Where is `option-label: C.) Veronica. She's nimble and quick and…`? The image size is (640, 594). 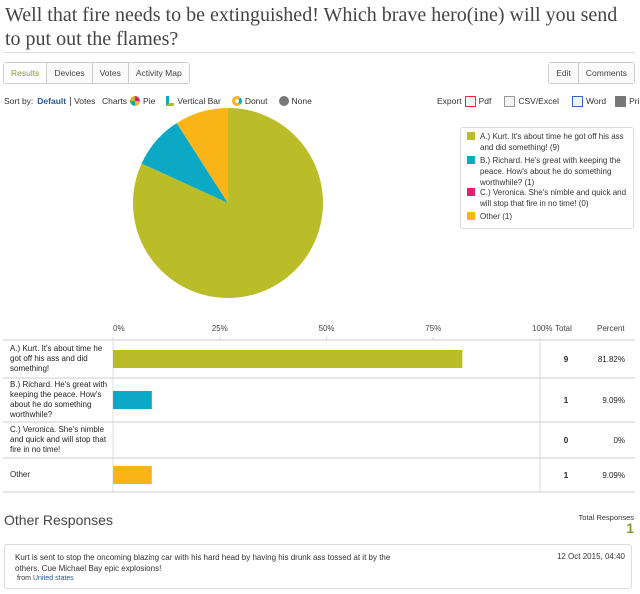
option-label: C.) Veronica. She's nimble and quick and… is located at coordinates (58, 439).